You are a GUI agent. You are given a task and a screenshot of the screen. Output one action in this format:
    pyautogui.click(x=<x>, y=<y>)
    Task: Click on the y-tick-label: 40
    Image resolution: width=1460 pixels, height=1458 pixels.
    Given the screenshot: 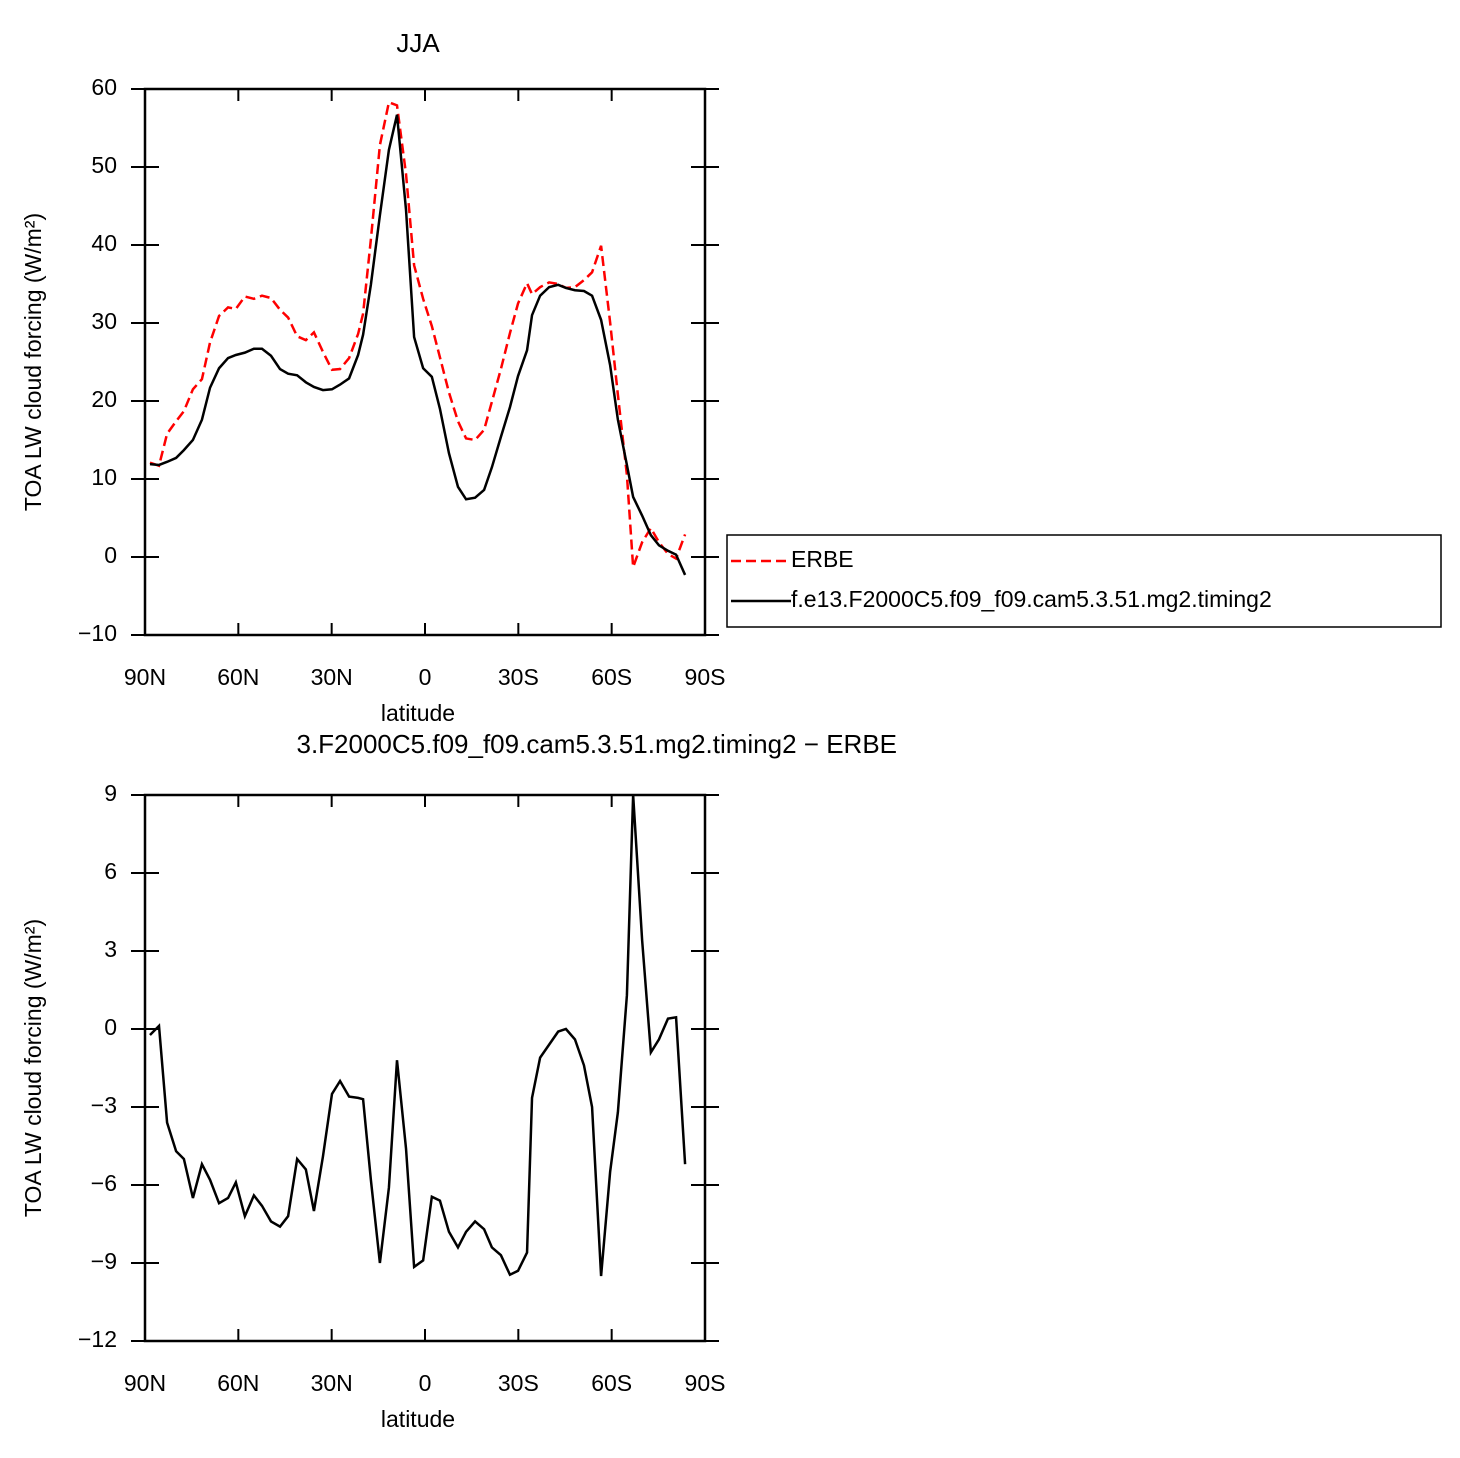 What is the action you would take?
    pyautogui.click(x=104, y=243)
    